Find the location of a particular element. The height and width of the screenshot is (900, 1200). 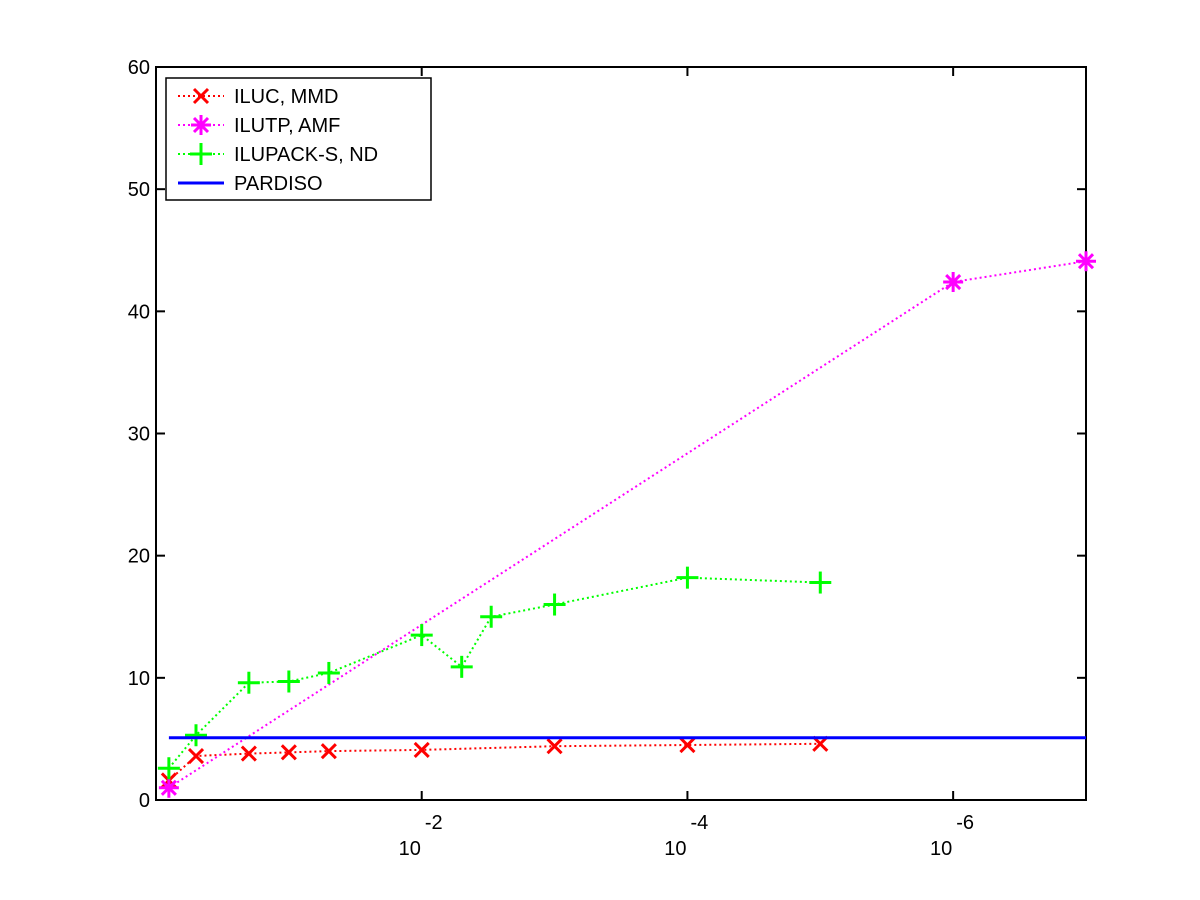

legend-entry: ILUPACK-S, ND is located at coordinates (278, 154).